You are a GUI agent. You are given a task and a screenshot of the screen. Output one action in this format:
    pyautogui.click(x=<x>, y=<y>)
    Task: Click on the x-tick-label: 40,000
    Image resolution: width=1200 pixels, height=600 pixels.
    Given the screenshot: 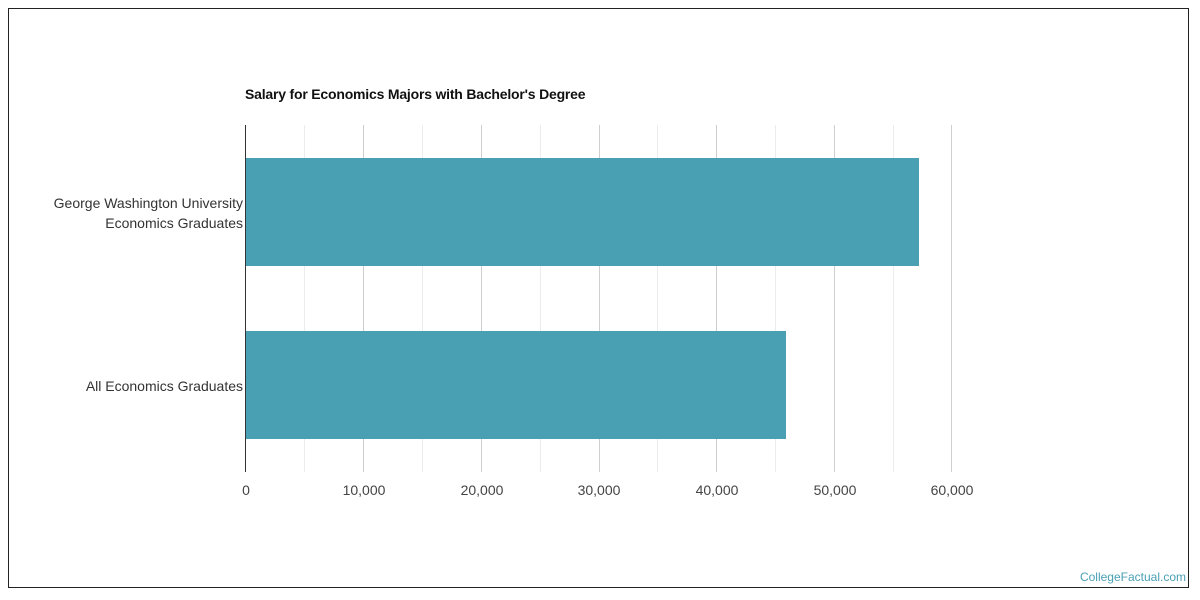 What is the action you would take?
    pyautogui.click(x=717, y=490)
    